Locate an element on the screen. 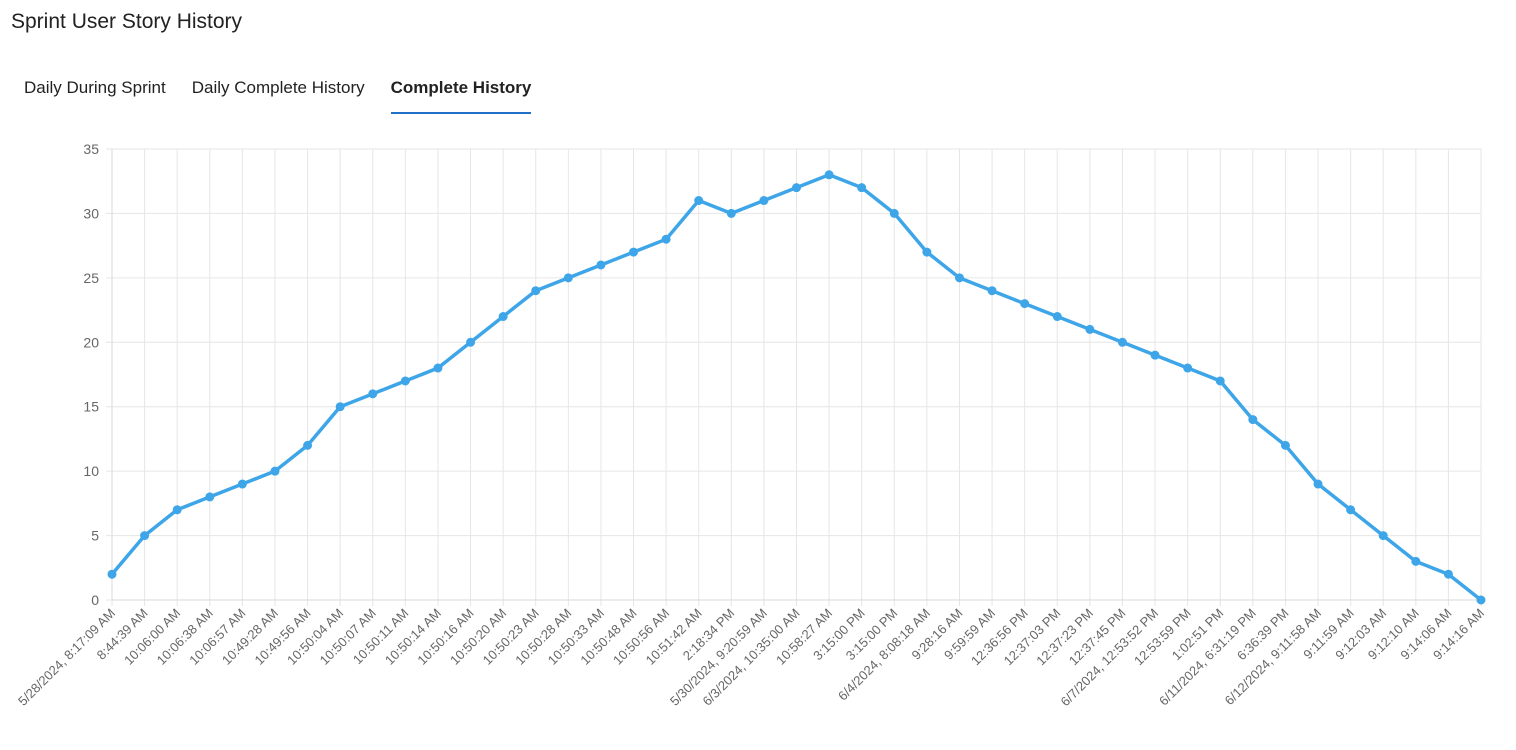  y-tick-label: 15 is located at coordinates (91, 407).